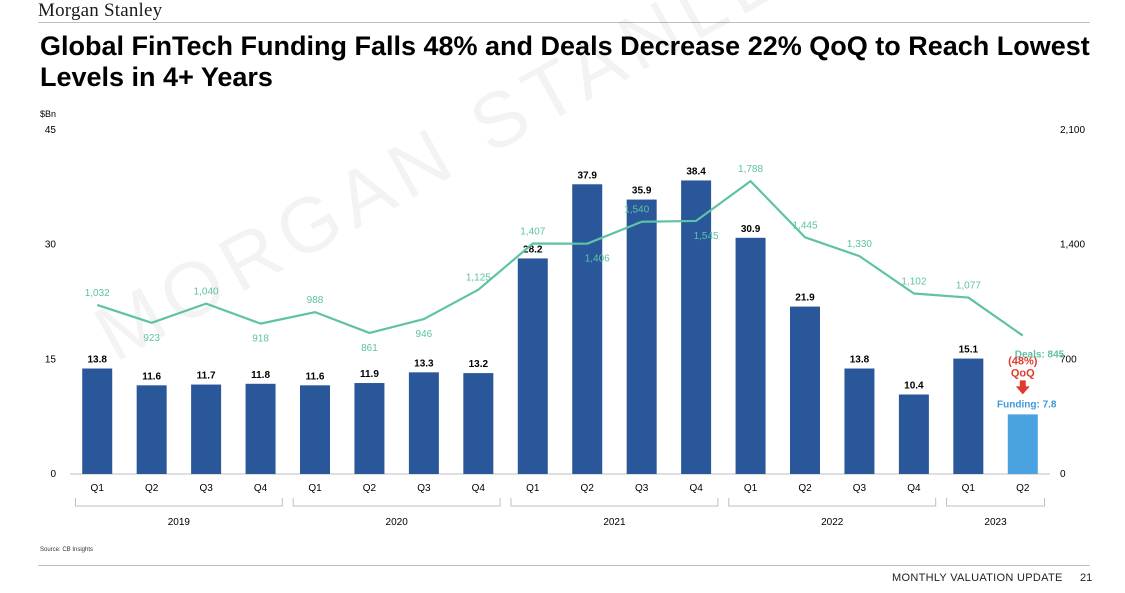 Image resolution: width=1125 pixels, height=593 pixels. Describe the element at coordinates (533, 249) in the screenshot. I see `bar-label: 28.2` at that location.